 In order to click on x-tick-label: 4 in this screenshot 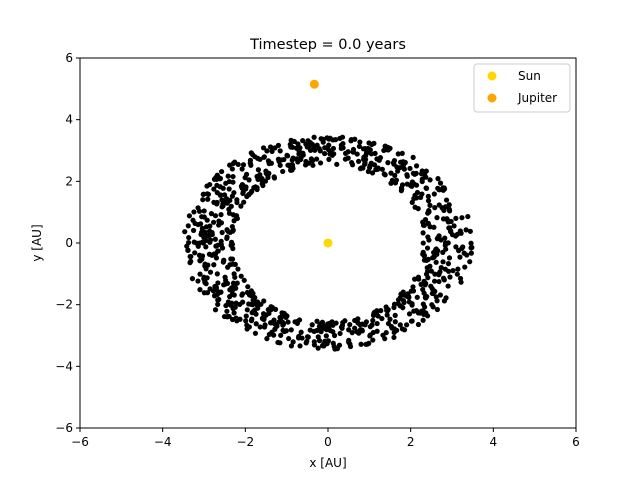, I will do `click(494, 442)`.